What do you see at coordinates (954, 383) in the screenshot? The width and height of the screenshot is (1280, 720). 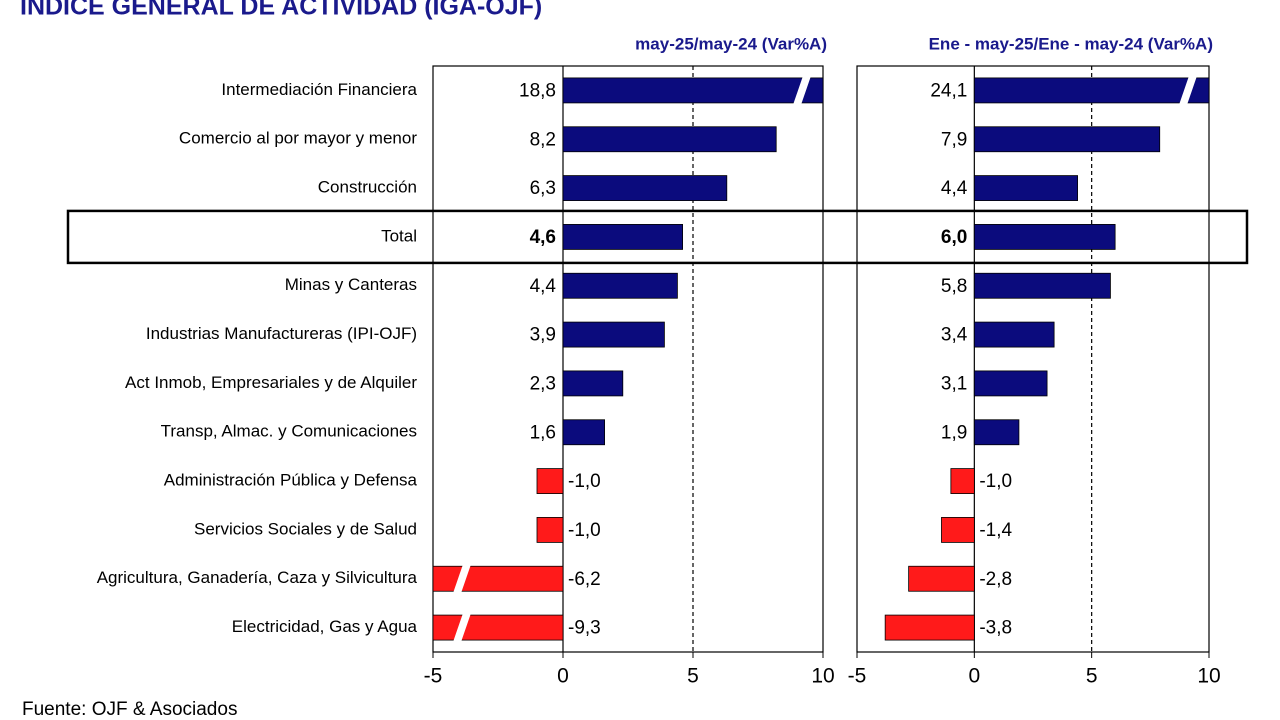 I see `value-label: 3,1` at bounding box center [954, 383].